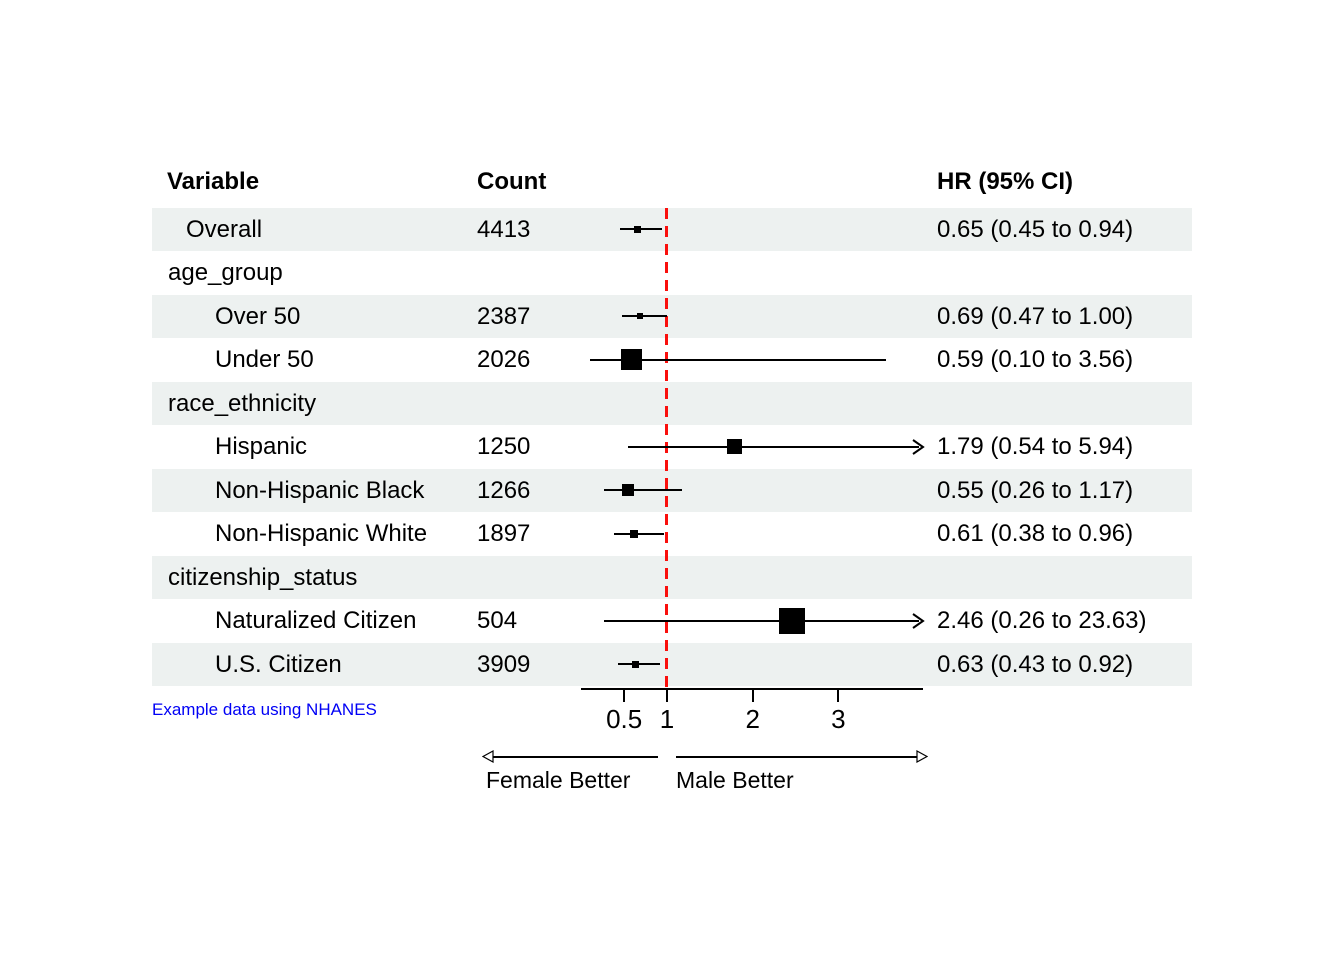  I want to click on column-header-variable: Variable, so click(213, 181).